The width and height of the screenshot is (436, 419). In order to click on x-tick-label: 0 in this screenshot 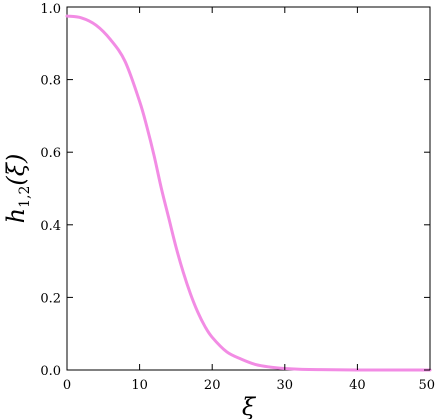, I will do `click(67, 385)`.